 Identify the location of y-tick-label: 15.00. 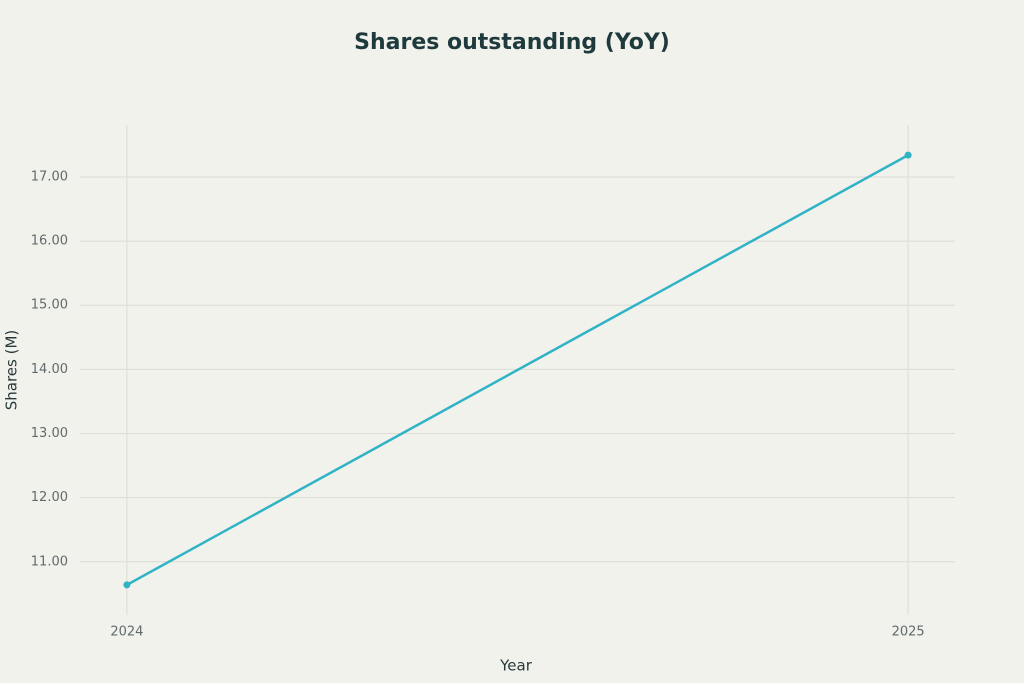
(49, 305).